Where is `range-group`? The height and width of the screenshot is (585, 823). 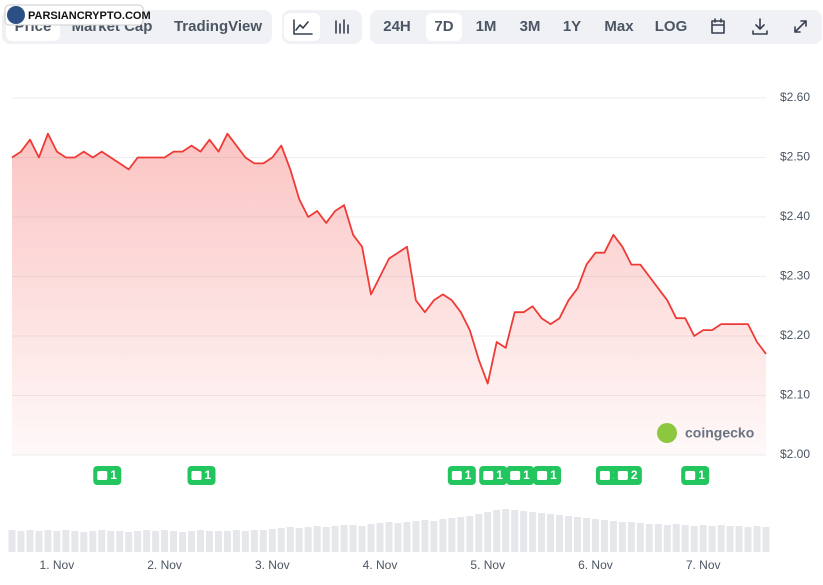 range-group is located at coordinates (596, 27).